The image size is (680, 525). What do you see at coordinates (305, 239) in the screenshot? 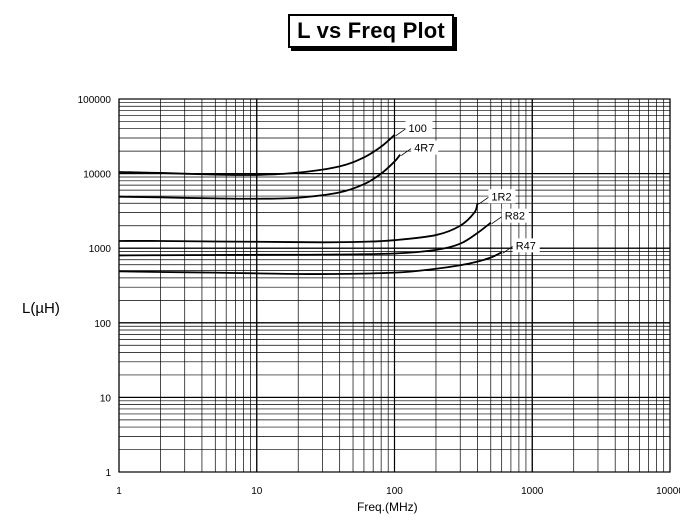
I see `series-line-R82` at bounding box center [305, 239].